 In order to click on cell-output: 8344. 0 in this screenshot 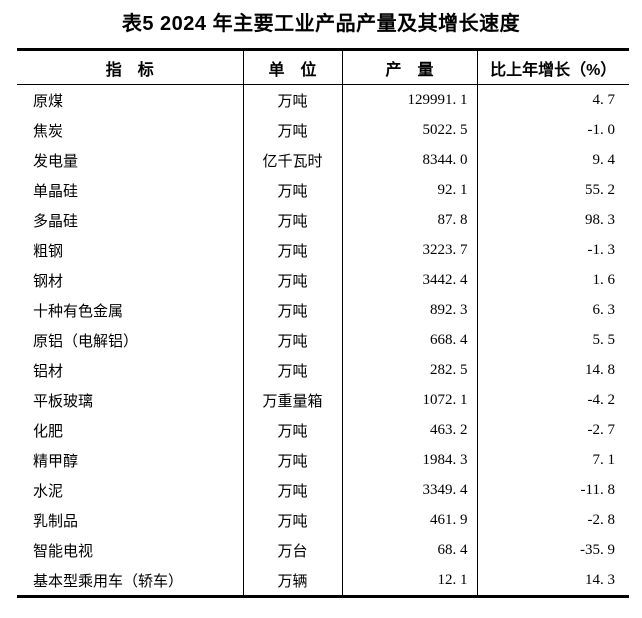, I will do `click(409, 160)`.